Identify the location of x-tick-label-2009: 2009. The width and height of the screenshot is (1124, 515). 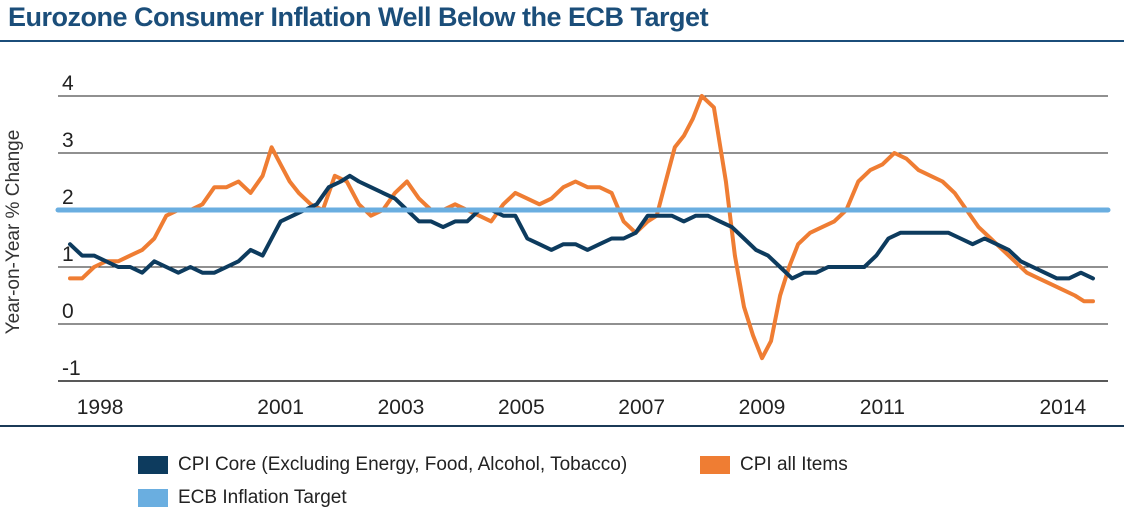
(762, 407).